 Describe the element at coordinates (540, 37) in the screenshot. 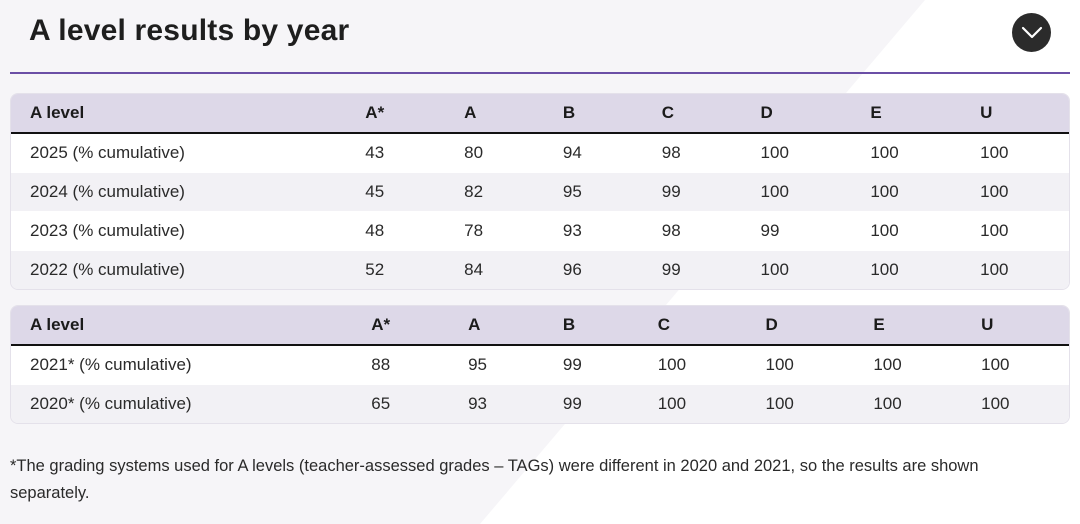

I see `section-header: A level results by year` at that location.